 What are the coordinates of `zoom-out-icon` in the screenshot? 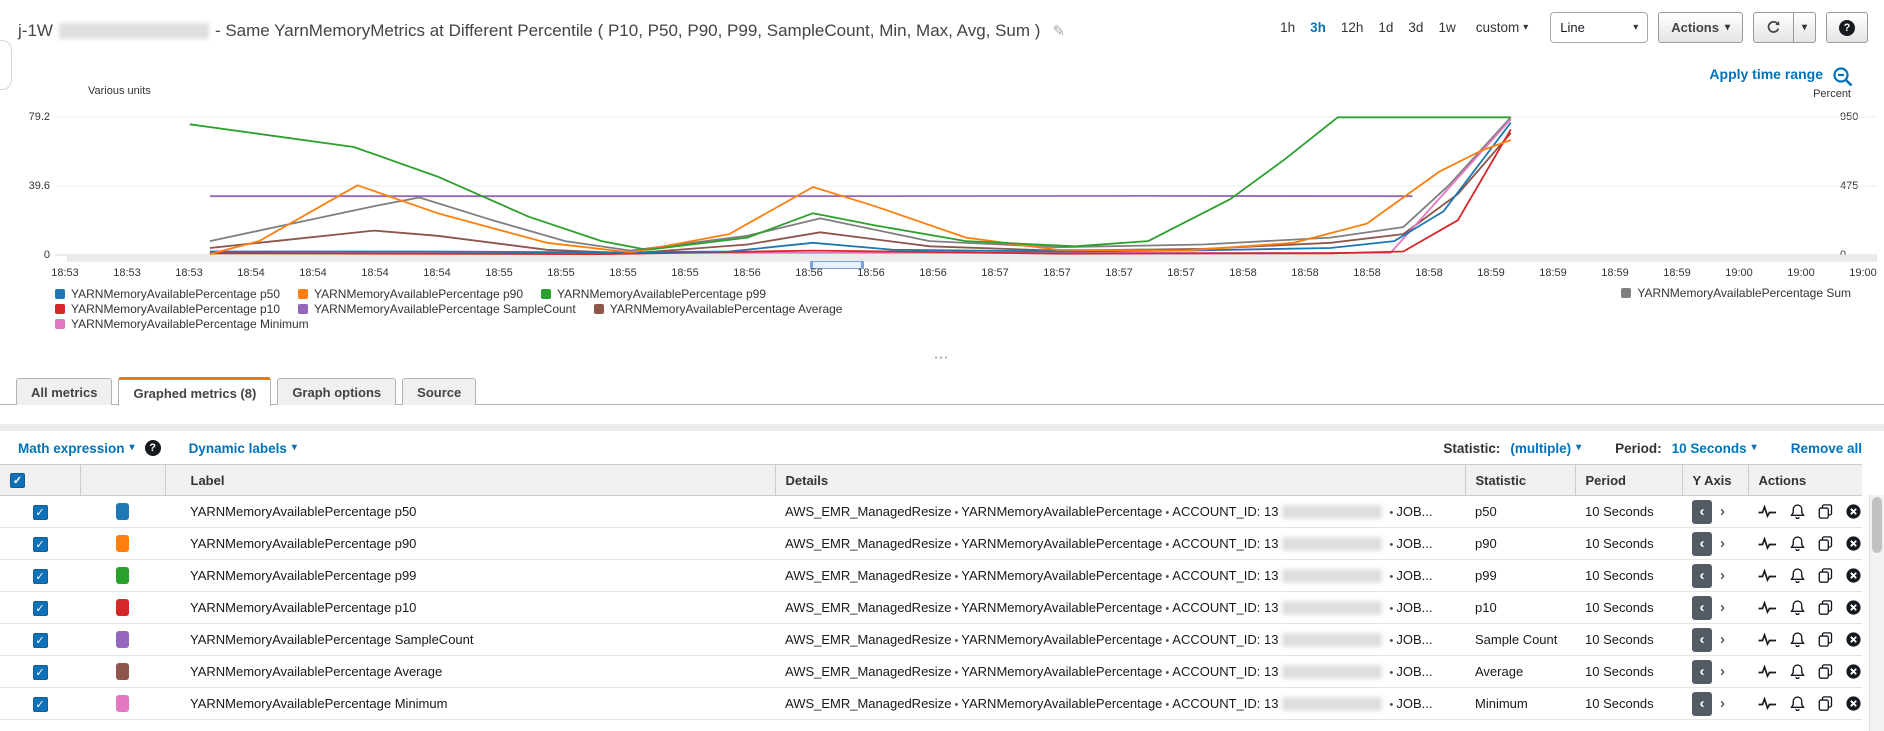 It's located at (1843, 78).